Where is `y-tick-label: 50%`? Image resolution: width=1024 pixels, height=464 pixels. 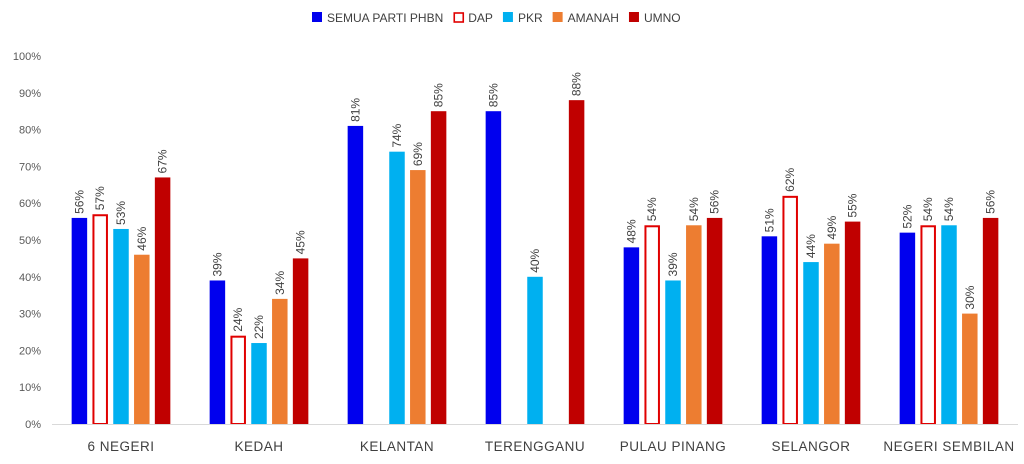 y-tick-label: 50% is located at coordinates (30, 241).